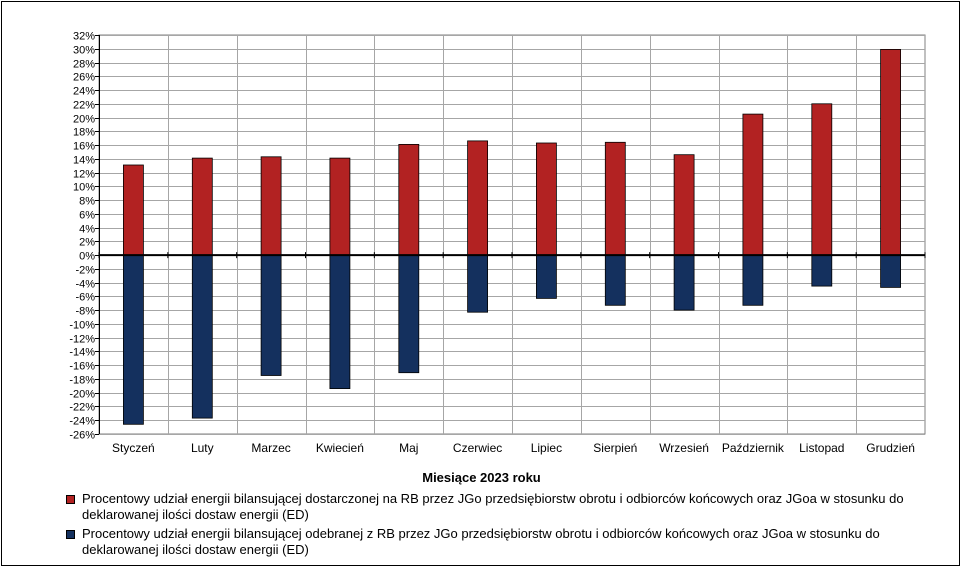  Describe the element at coordinates (87, 230) in the screenshot. I see `y-tick-label: 4%` at that location.